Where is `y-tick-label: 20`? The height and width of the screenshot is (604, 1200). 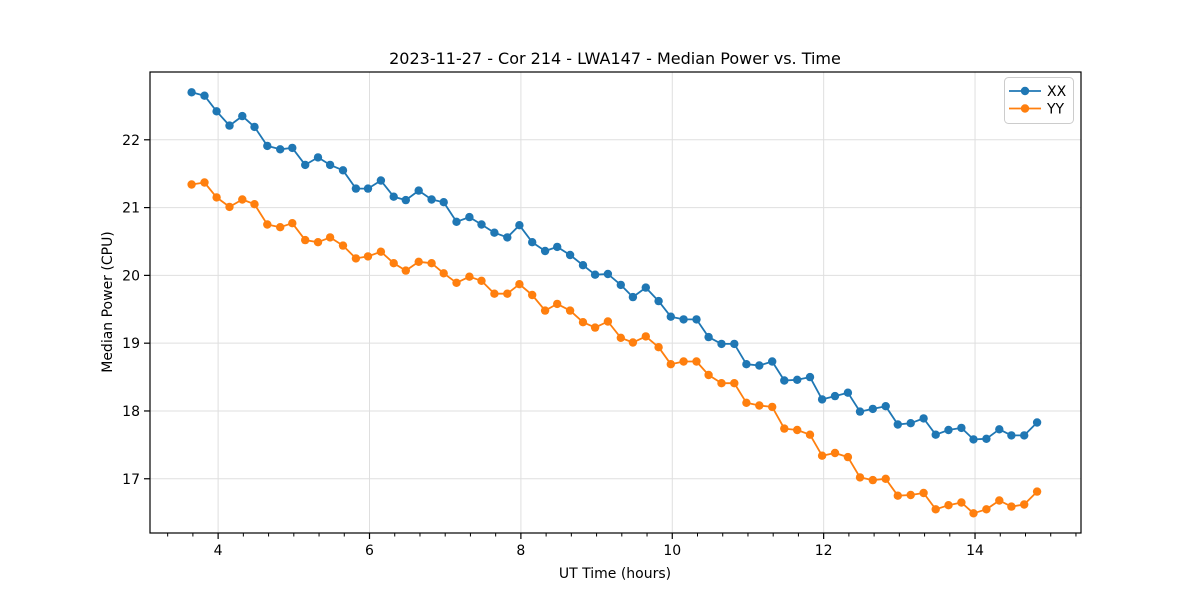 y-tick-label: 20 is located at coordinates (131, 276).